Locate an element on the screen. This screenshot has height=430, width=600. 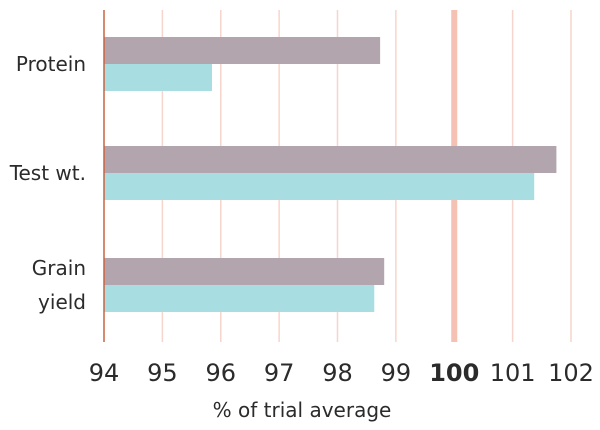
category-label: Grain is located at coordinates (59, 268).